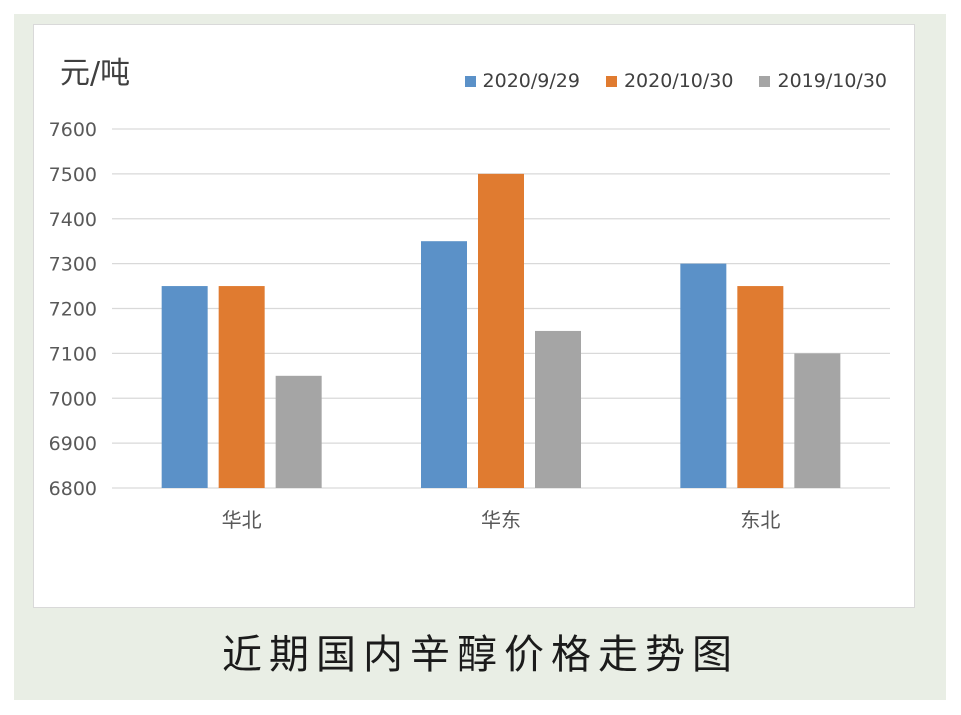 The width and height of the screenshot is (961, 715). What do you see at coordinates (73, 444) in the screenshot?
I see `y-tick-label-6900: 6900` at bounding box center [73, 444].